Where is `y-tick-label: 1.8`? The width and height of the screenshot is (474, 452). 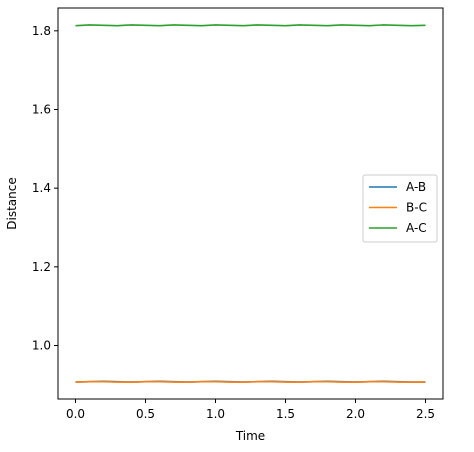 y-tick-label: 1.8 is located at coordinates (41, 31).